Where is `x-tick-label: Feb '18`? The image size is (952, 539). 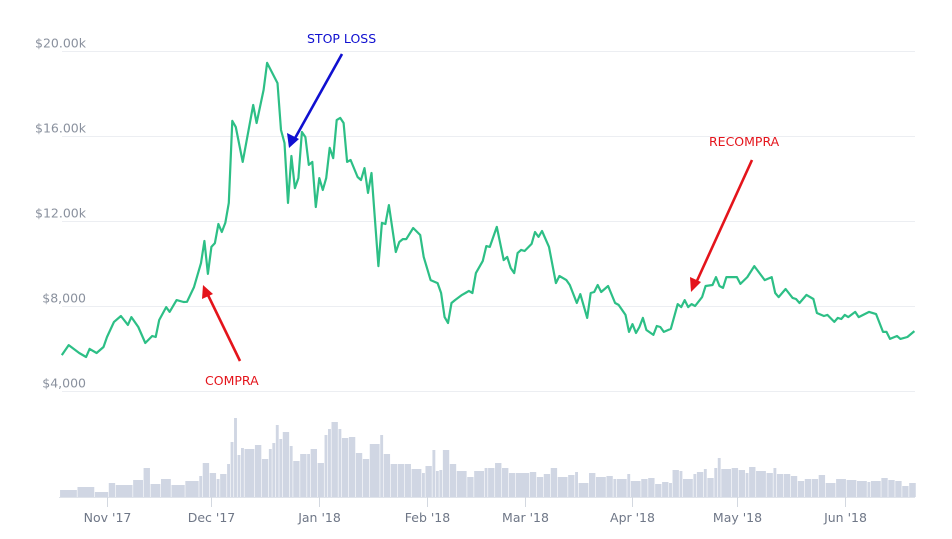
x-tick-label: Feb '18 is located at coordinates (427, 517).